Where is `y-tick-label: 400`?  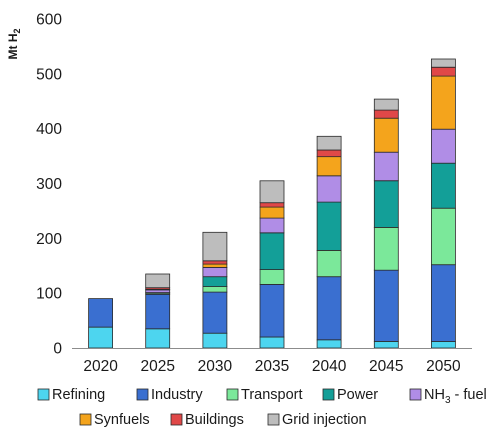
y-tick-label: 400 is located at coordinates (49, 129).